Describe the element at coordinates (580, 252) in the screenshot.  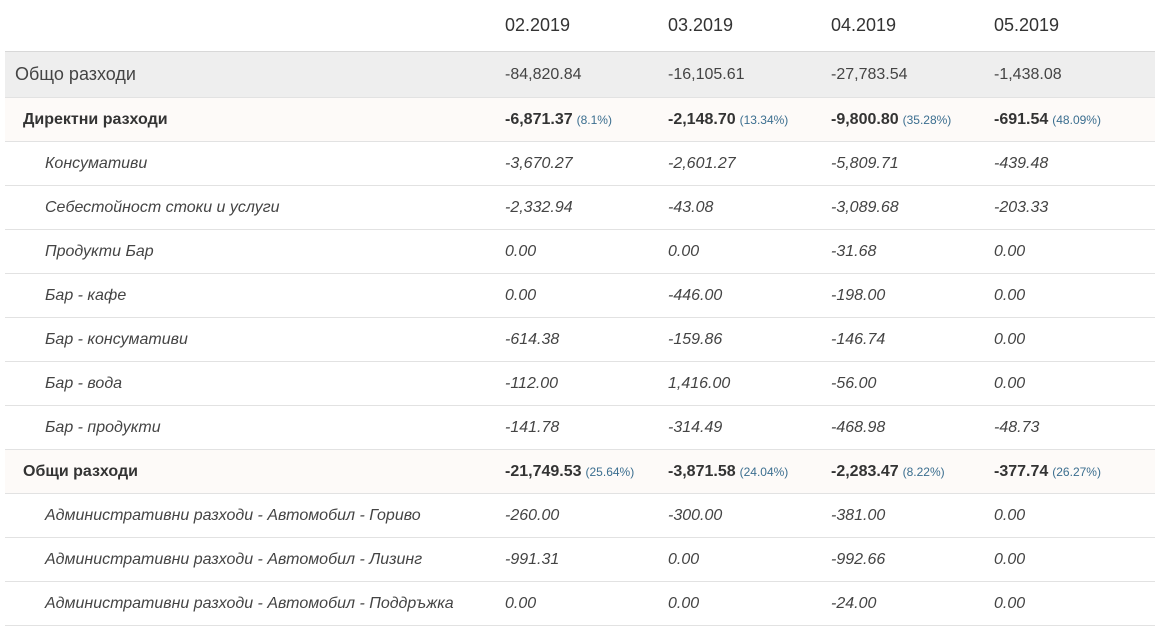
I see `table-row: Продукти Бар 0.00 0.00 -31.68 0.00` at that location.